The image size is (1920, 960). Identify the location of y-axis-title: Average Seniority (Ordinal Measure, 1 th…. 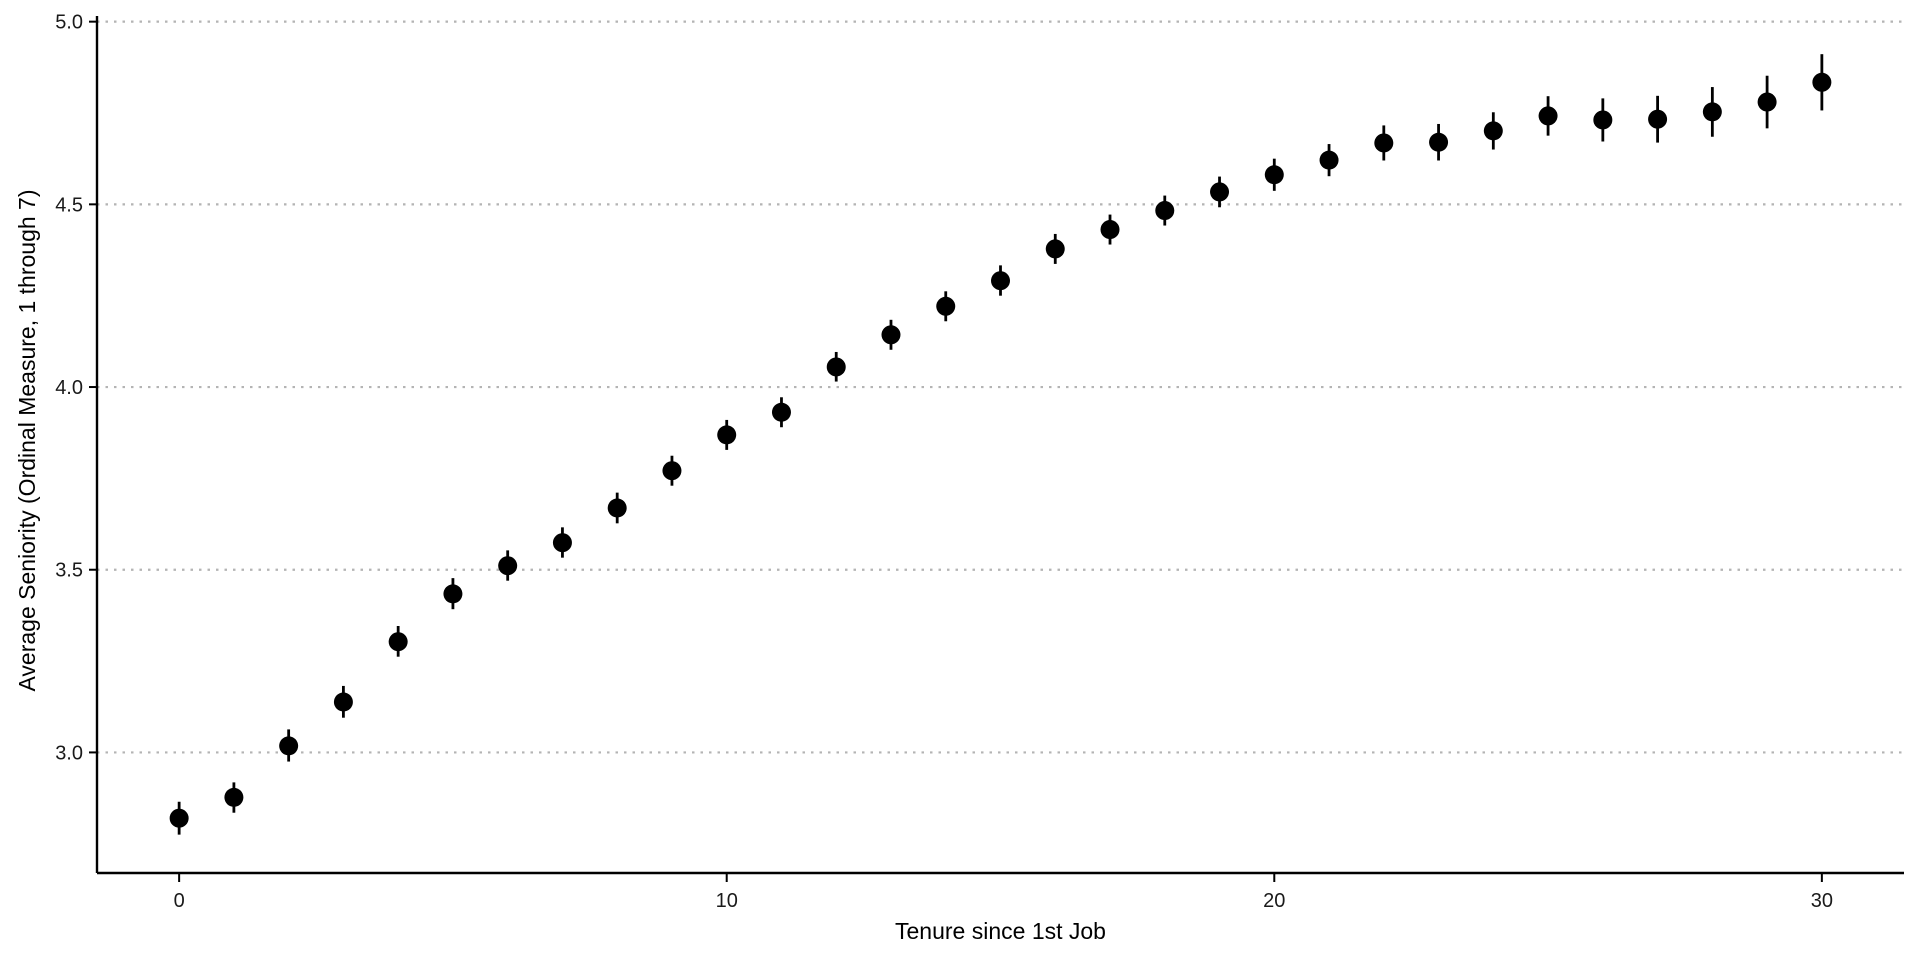
(27, 440).